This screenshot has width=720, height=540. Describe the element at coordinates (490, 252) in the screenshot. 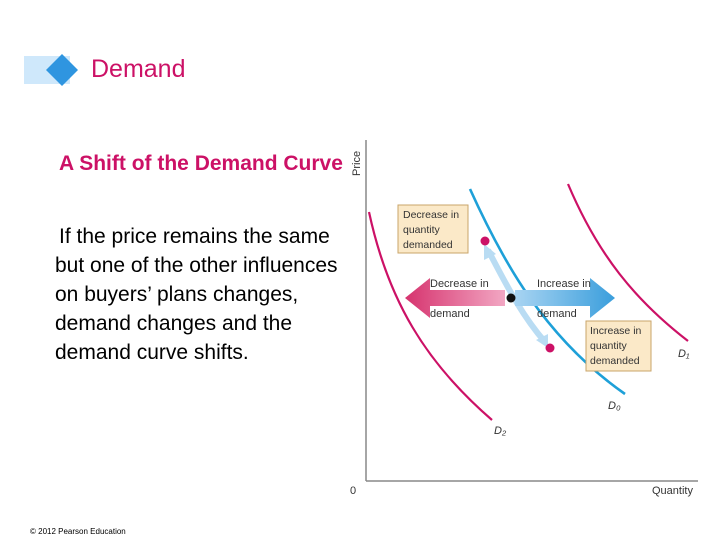

I see `movement-arrowhead-up` at that location.